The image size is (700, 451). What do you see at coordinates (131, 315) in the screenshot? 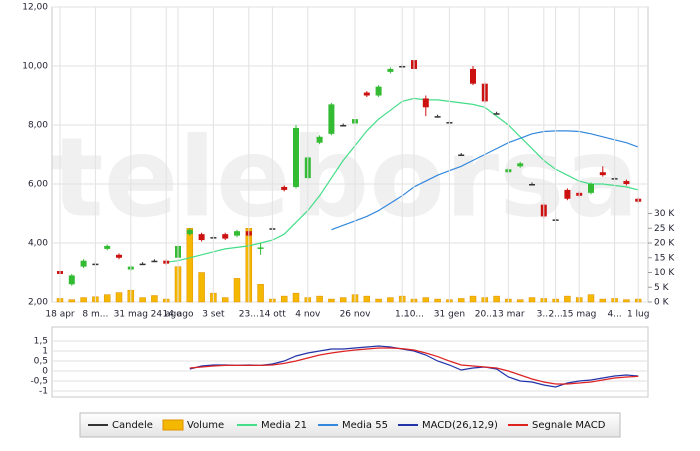
I see `x-tick-label: 31 mag` at bounding box center [131, 315].